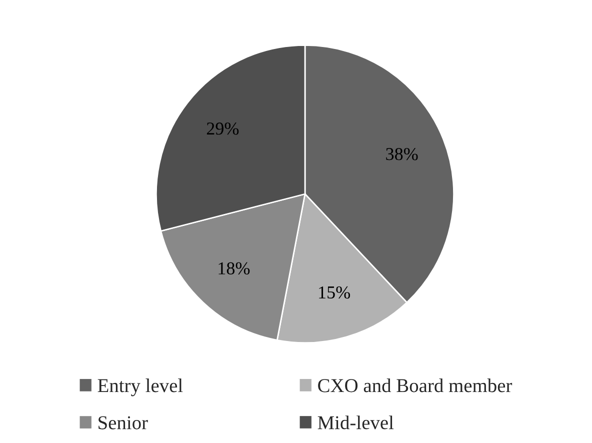 The image size is (592, 443). What do you see at coordinates (234, 268) in the screenshot?
I see `data-label: 18%` at bounding box center [234, 268].